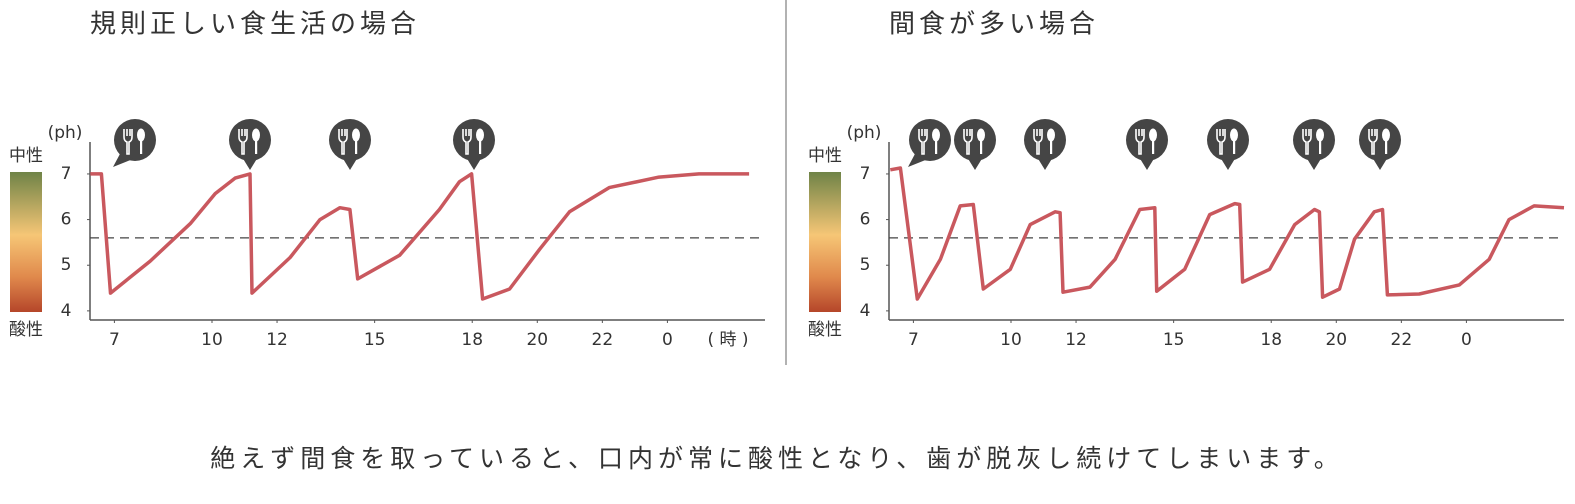 The width and height of the screenshot is (1575, 504). I want to click on y-axis-label: (ph), so click(65, 133).